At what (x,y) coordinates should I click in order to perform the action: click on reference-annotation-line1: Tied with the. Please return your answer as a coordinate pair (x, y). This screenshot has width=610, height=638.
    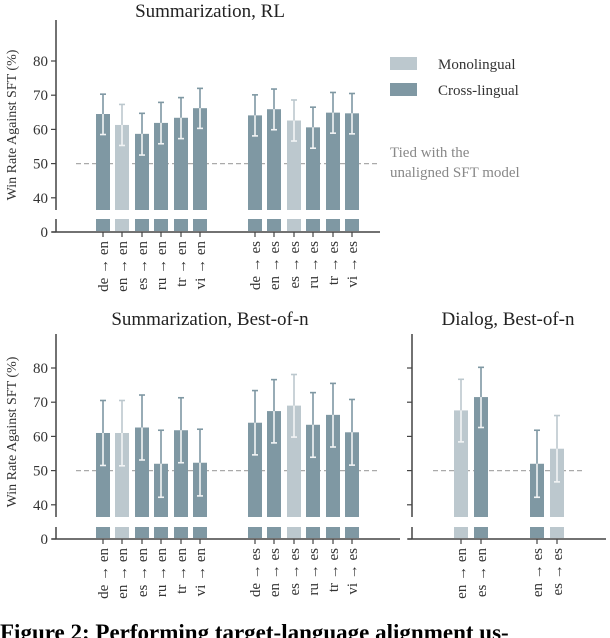
    Looking at the image, I should click on (430, 153).